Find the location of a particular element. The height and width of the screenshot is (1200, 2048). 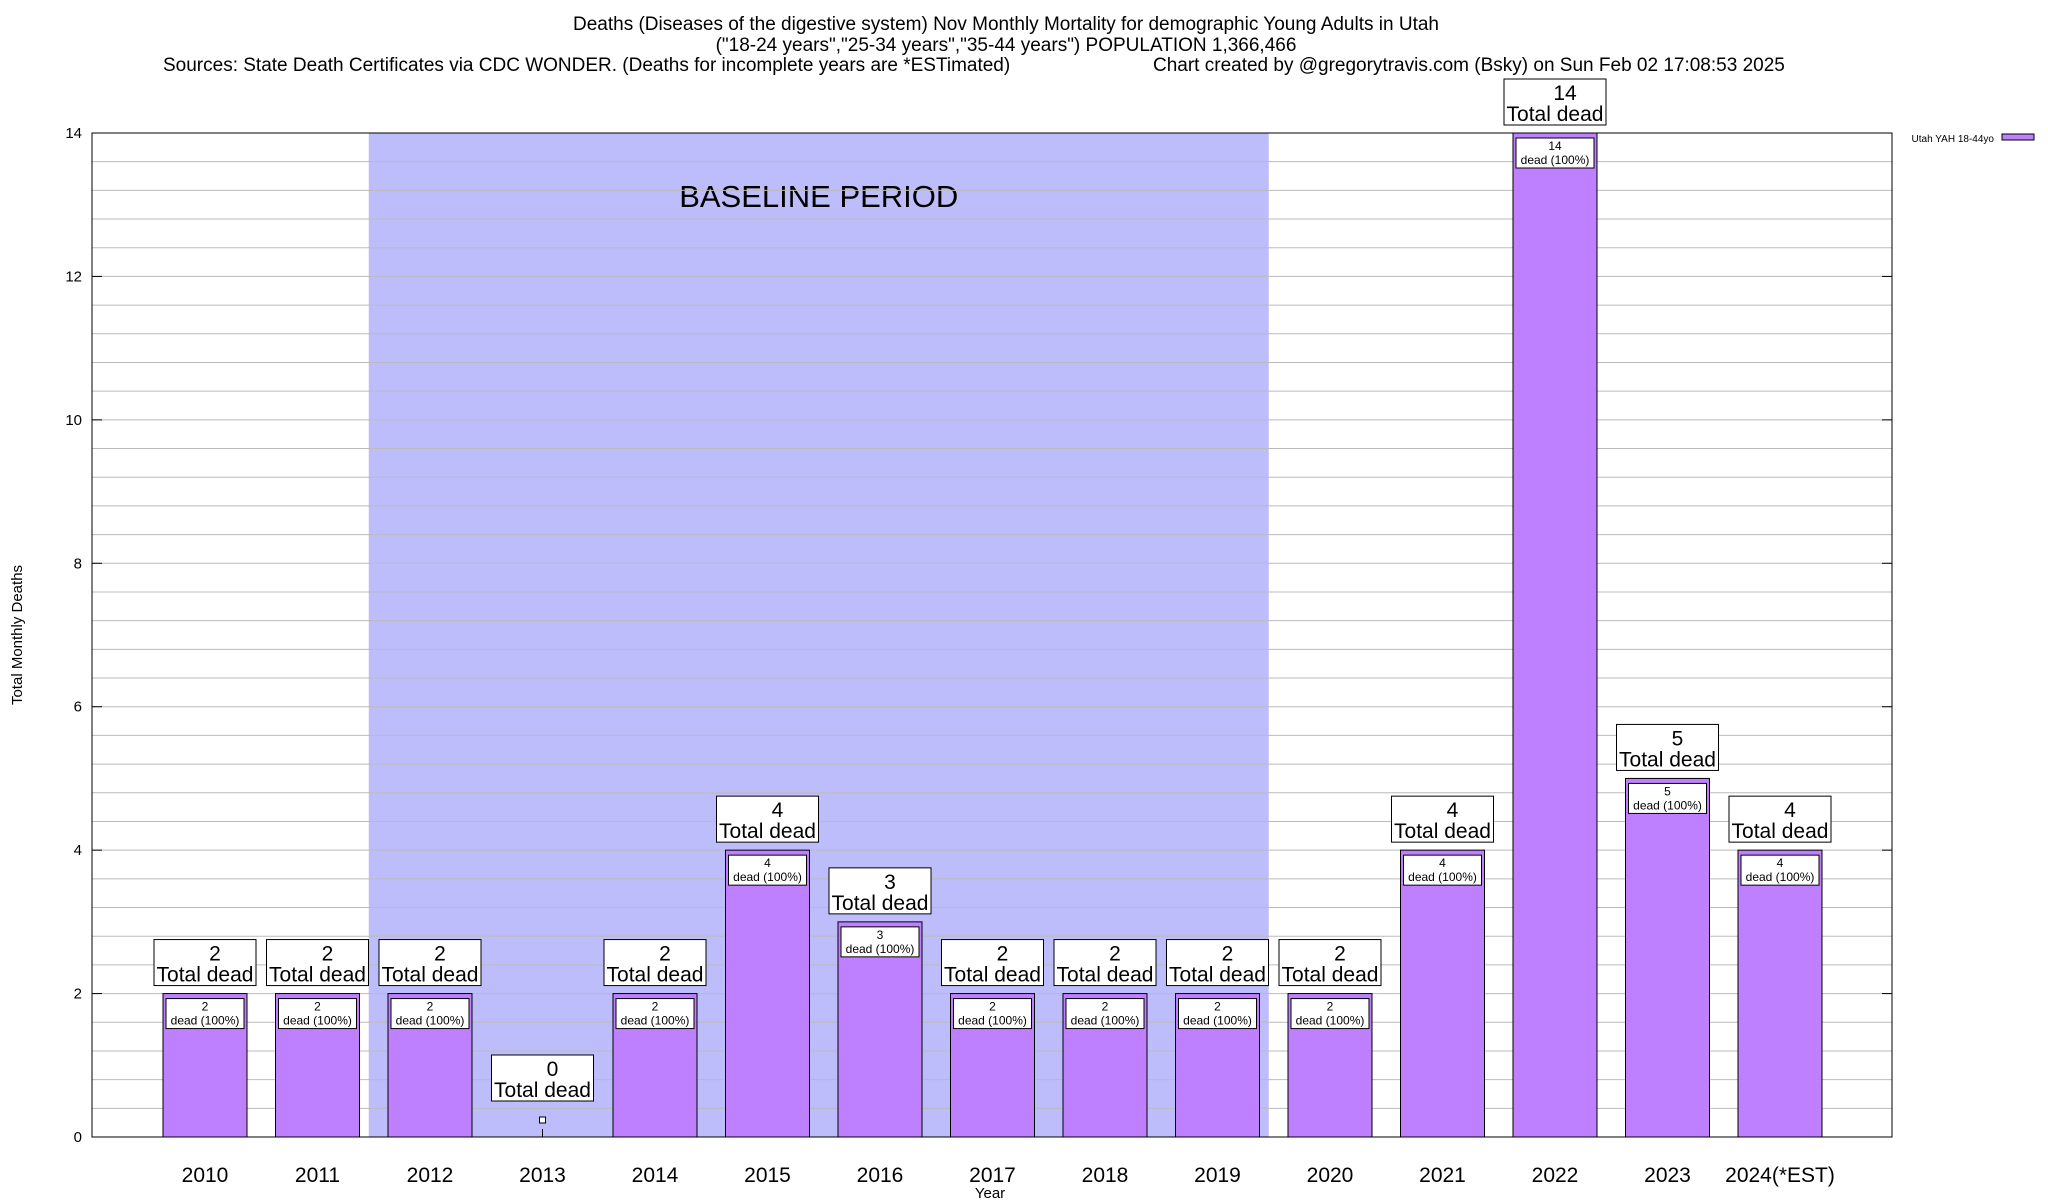

bar-inner-value: 3 is located at coordinates (880, 935).